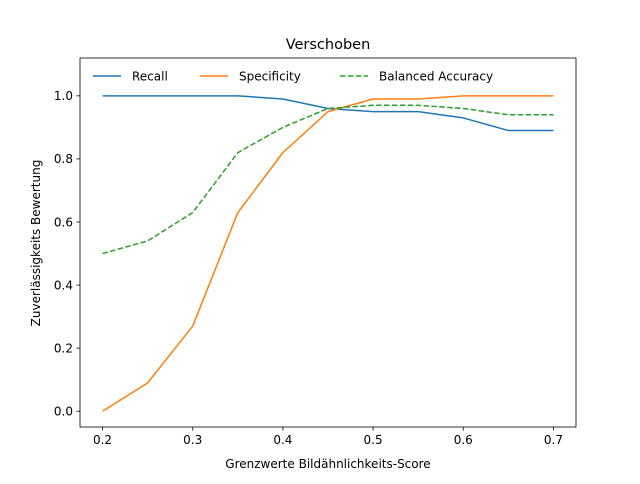 This screenshot has height=484, width=640. Describe the element at coordinates (63, 412) in the screenshot. I see `y-tick-label-1: 0.0` at that location.